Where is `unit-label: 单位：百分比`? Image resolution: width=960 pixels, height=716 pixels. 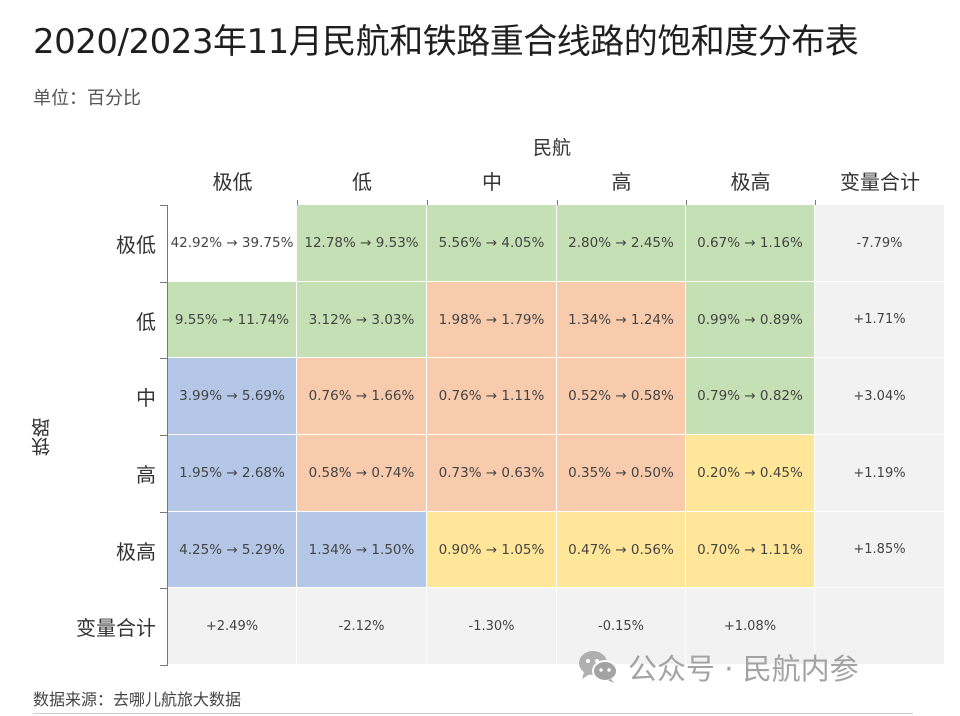 unit-label: 单位：百分比 is located at coordinates (87, 98).